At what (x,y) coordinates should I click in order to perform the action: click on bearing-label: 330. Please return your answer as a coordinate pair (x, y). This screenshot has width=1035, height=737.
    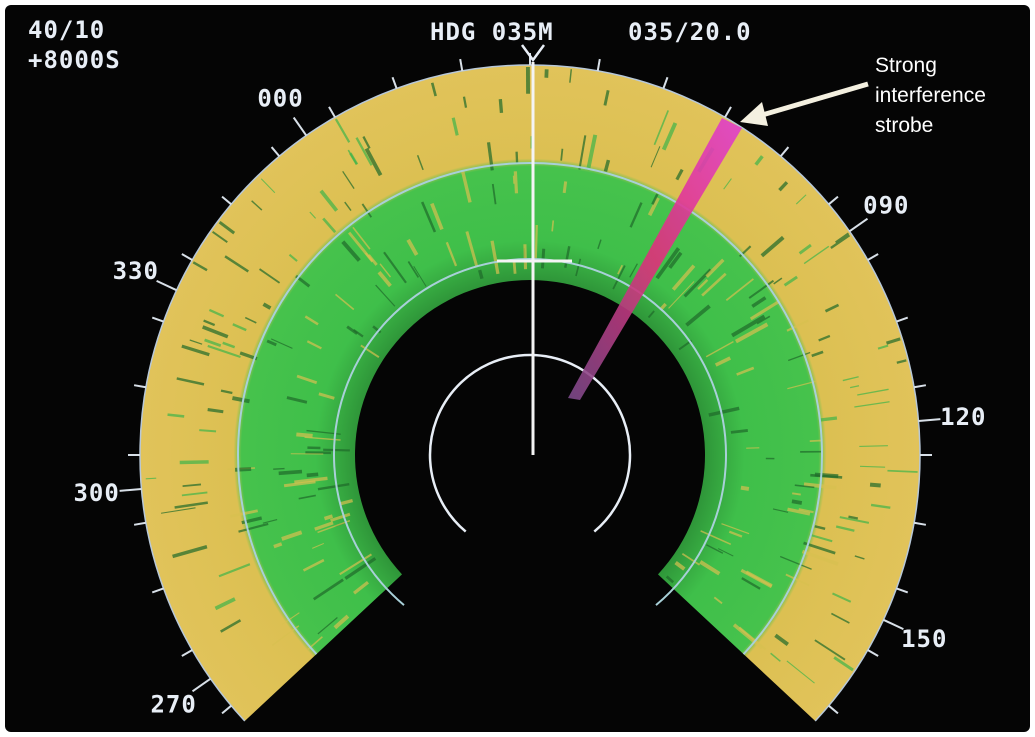
    Looking at the image, I should click on (136, 271).